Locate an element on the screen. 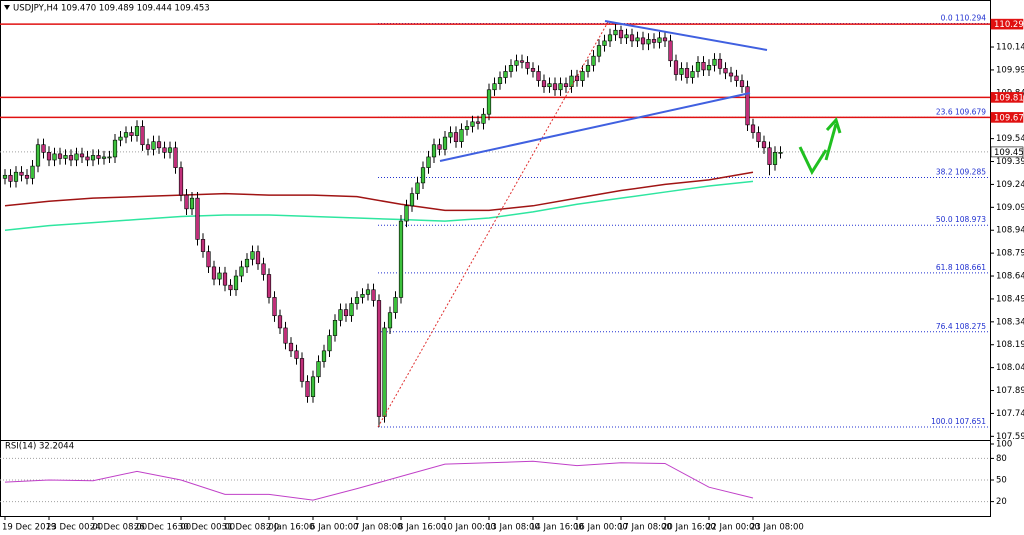 The height and width of the screenshot is (535, 1024). rsi-panel is located at coordinates (495, 478).